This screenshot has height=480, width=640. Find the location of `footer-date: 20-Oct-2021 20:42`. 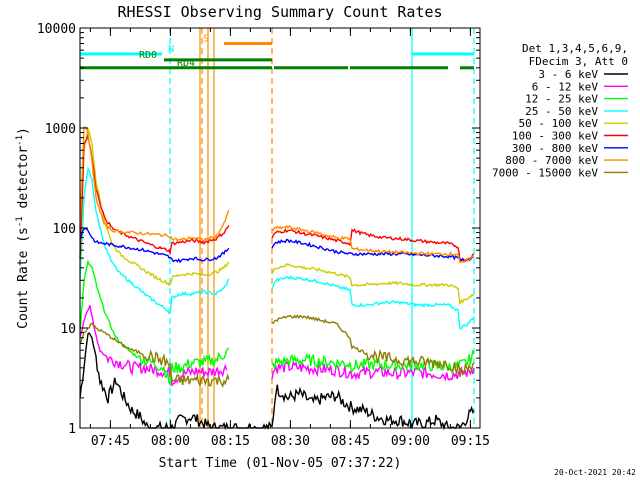

footer-date: 20-Oct-2021 20:42 is located at coordinates (595, 472).